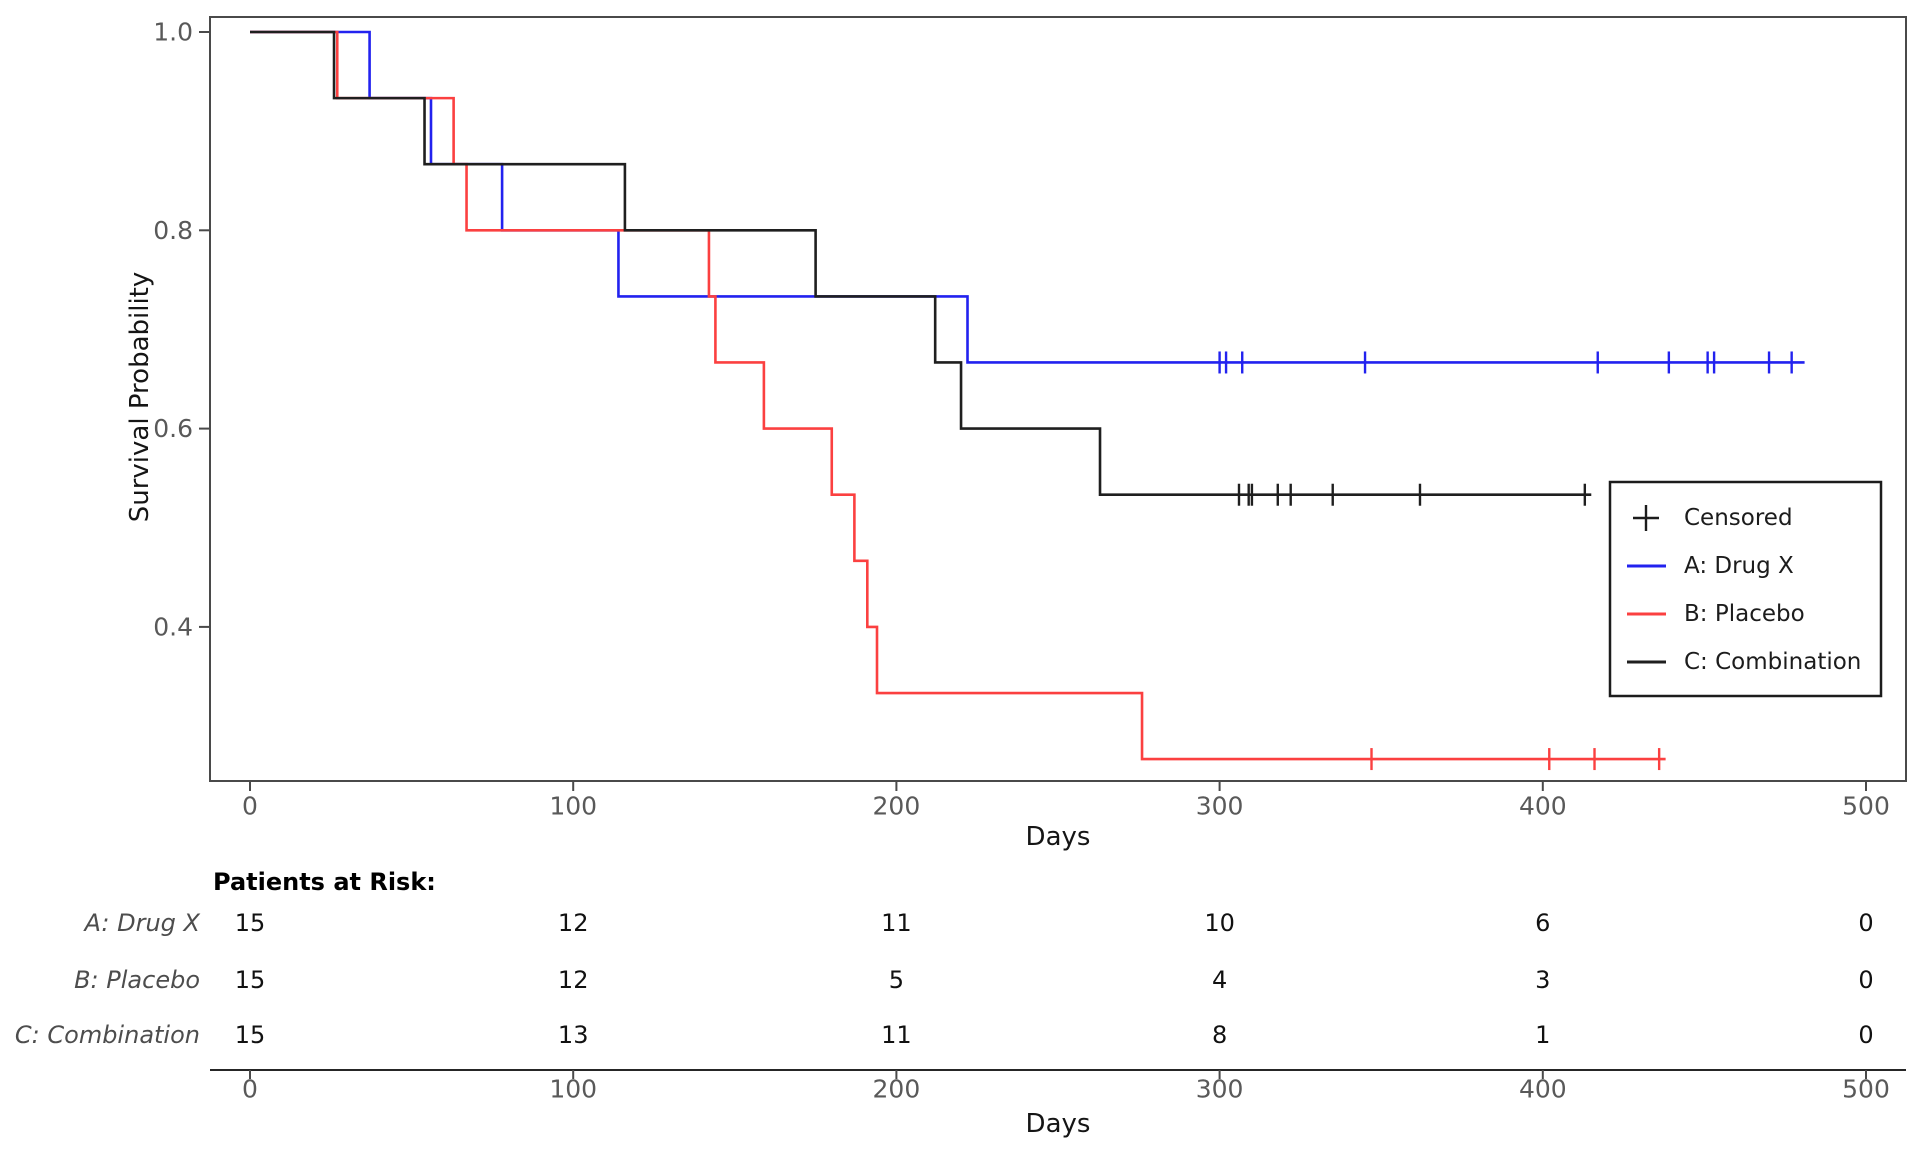 The height and width of the screenshot is (1152, 1920). Describe the element at coordinates (1738, 518) in the screenshot. I see `legend-label: Censored` at that location.